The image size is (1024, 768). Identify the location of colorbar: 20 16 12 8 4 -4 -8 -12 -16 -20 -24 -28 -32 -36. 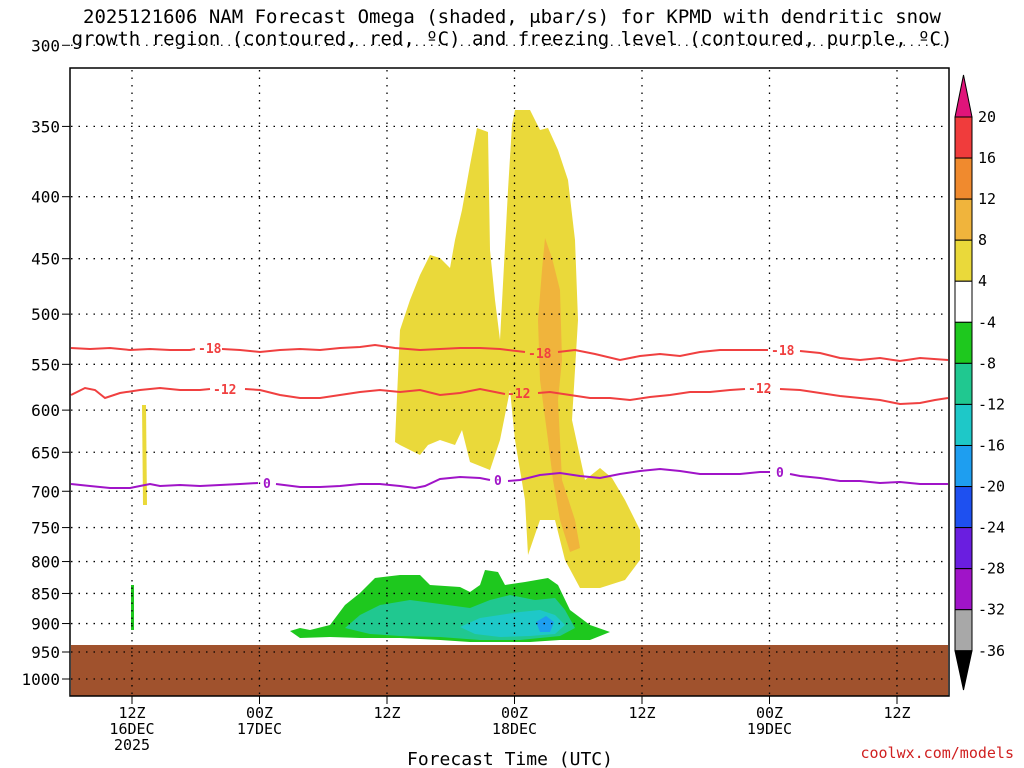
(979, 382).